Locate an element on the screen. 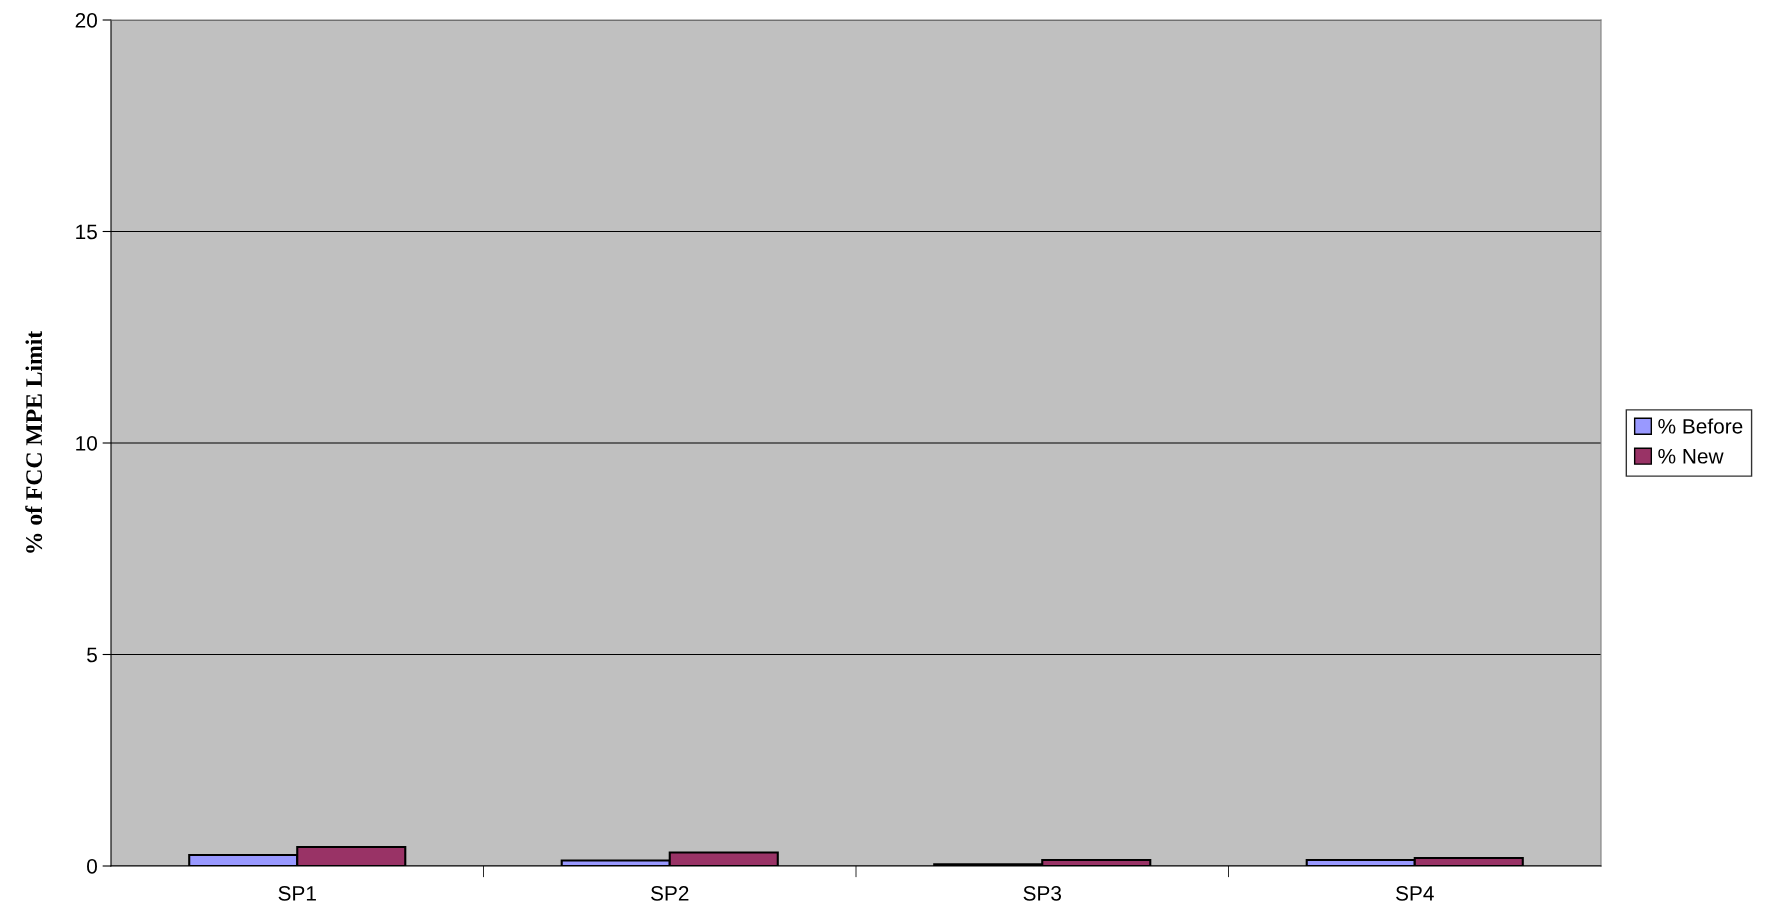 The width and height of the screenshot is (1780, 922). x-tick-label: SP3 is located at coordinates (1042, 893).